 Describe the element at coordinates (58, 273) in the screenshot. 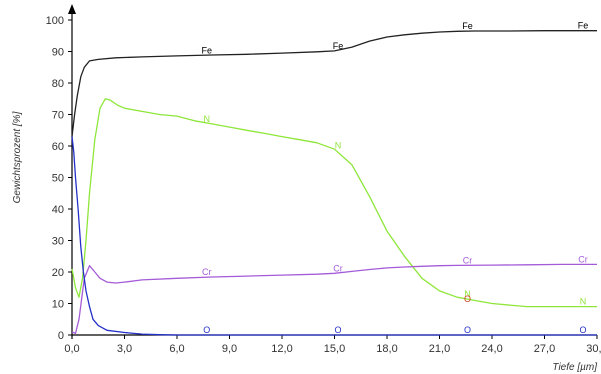

I see `y-tick-label: 20` at that location.